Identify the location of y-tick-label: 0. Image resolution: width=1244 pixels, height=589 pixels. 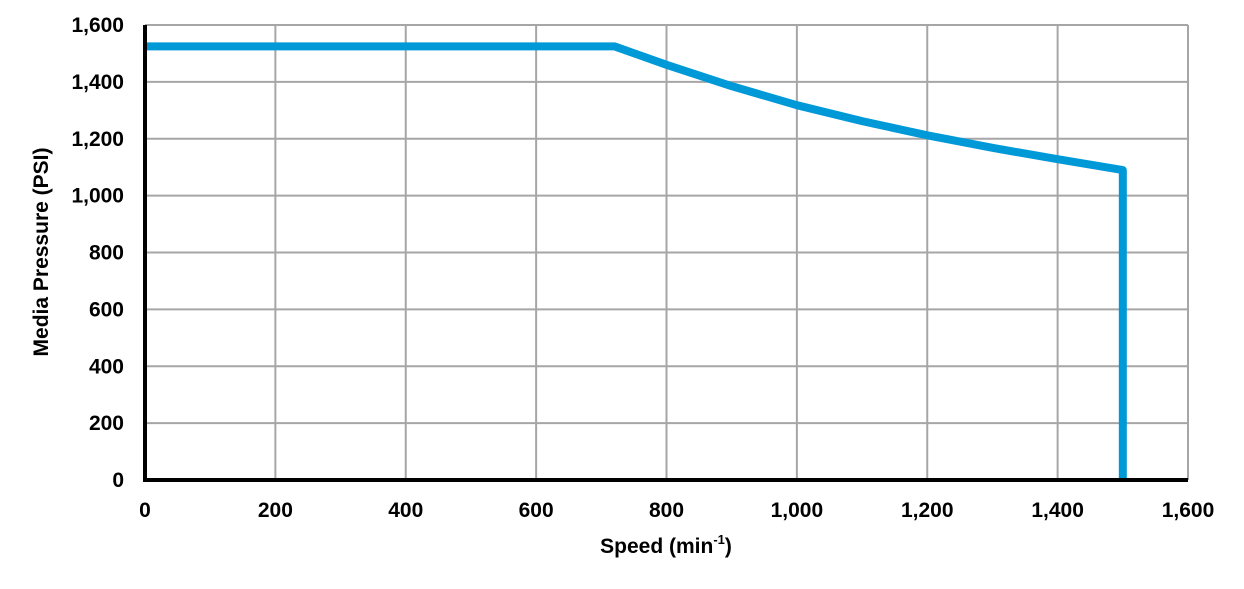
(118, 480).